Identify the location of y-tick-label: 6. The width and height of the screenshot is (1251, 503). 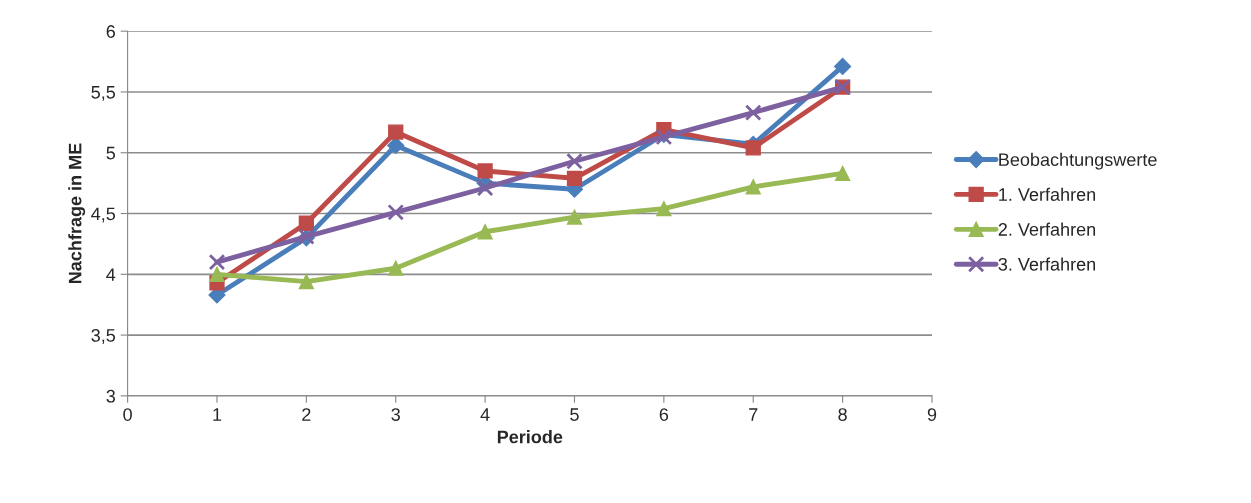
(110, 31).